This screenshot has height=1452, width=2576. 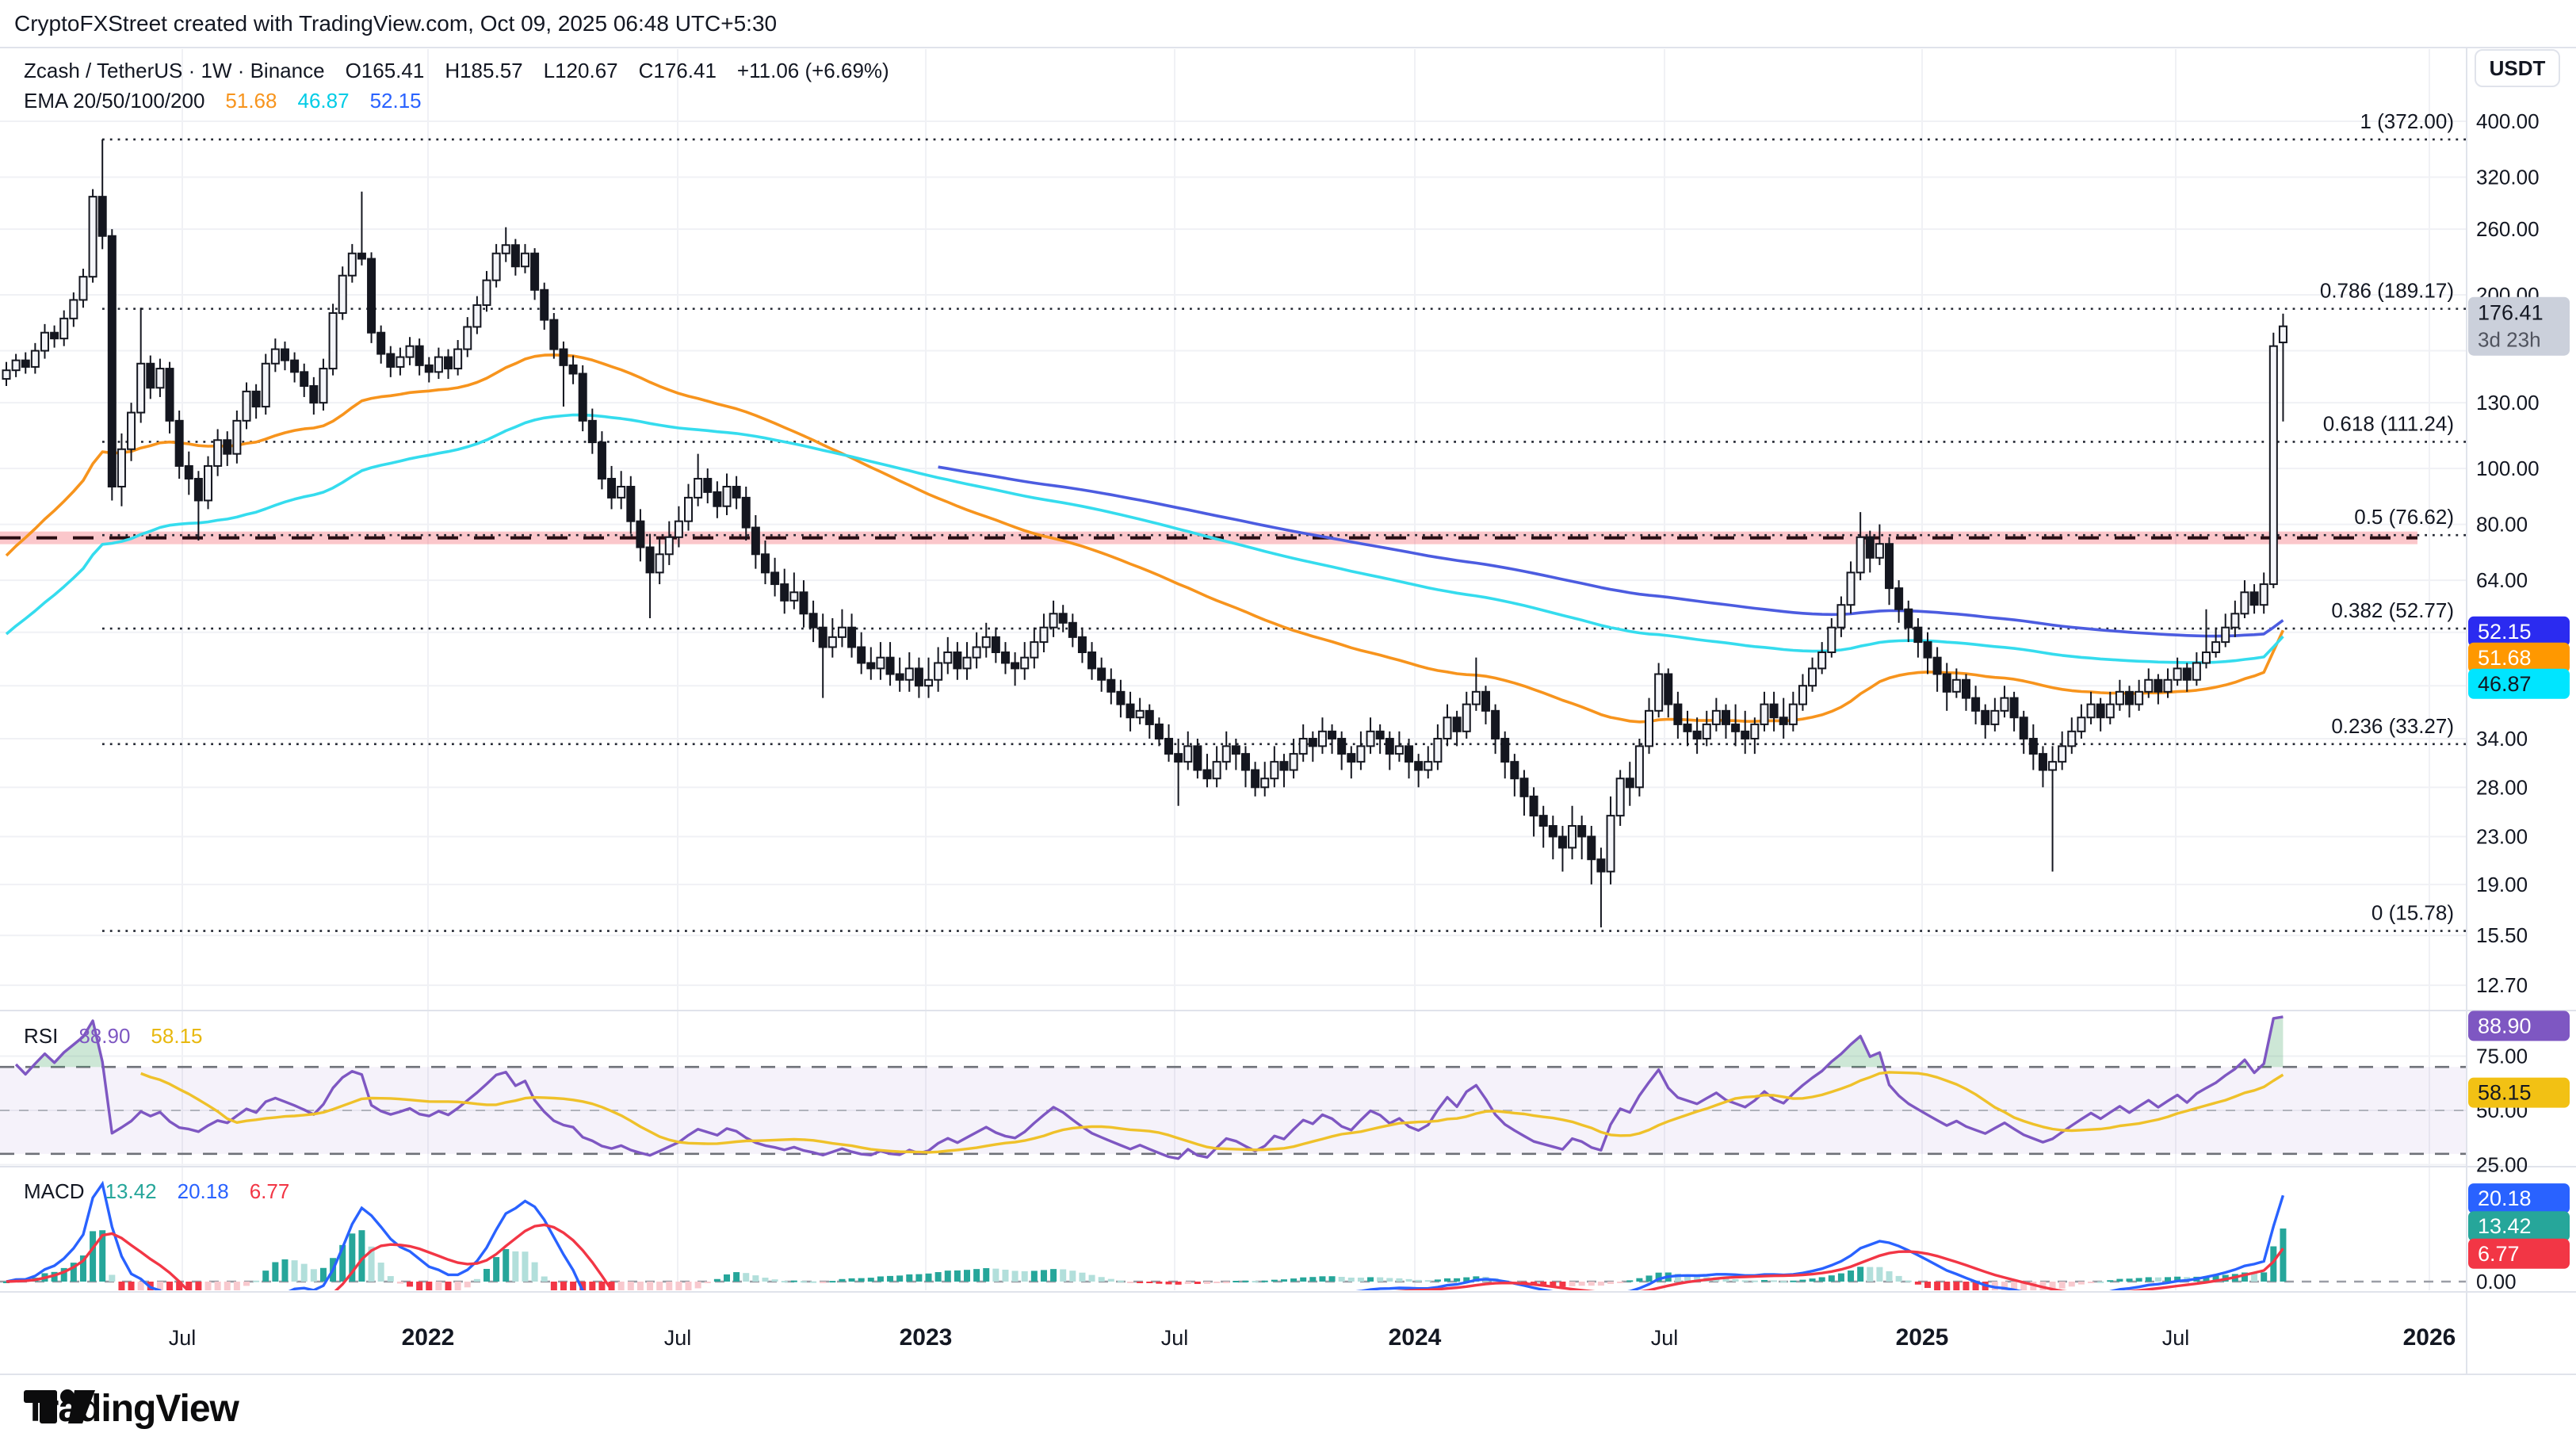 What do you see at coordinates (55, 1191) in the screenshot?
I see `macd-legend-title: MACD` at bounding box center [55, 1191].